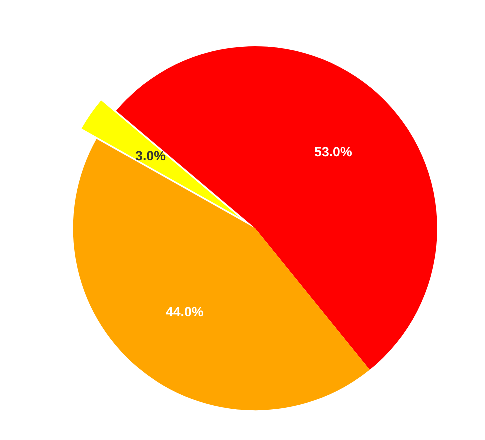  Describe the element at coordinates (333, 152) in the screenshot. I see `data-label: 53.0%` at that location.